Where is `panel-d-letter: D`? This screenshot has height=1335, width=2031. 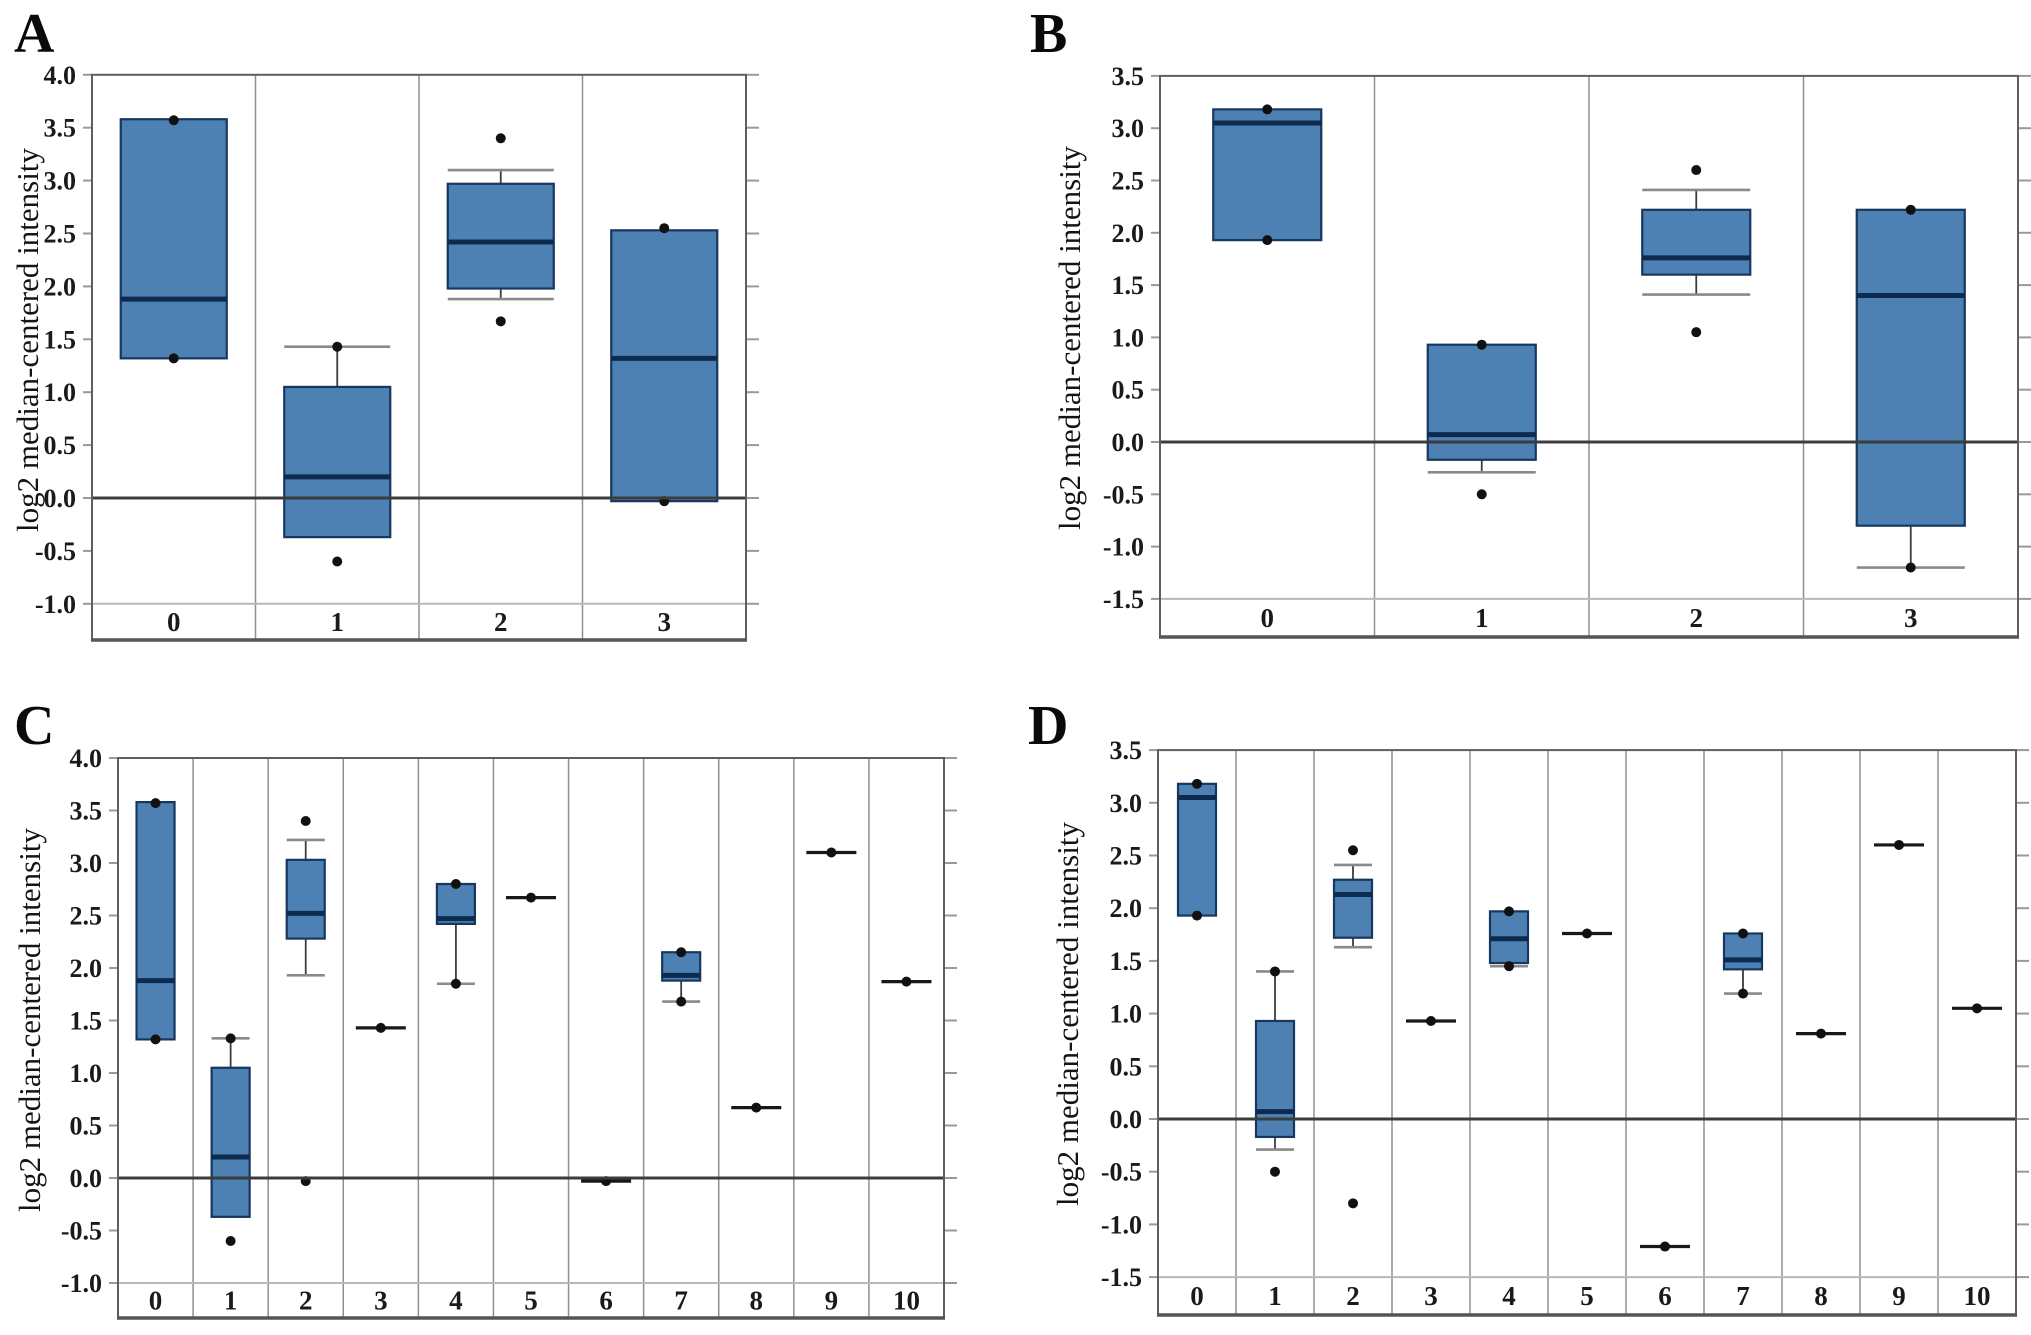
panel-d-letter: D is located at coordinates (1048, 726).